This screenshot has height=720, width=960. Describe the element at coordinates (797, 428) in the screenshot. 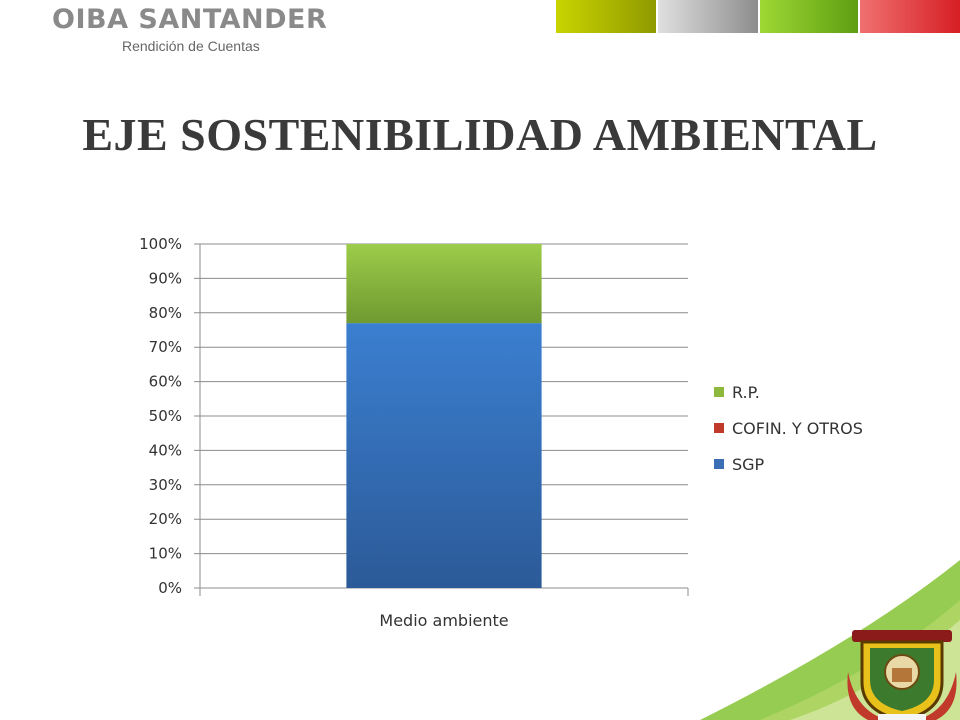

I see `legend-label: COFIN. Y OTROS` at that location.